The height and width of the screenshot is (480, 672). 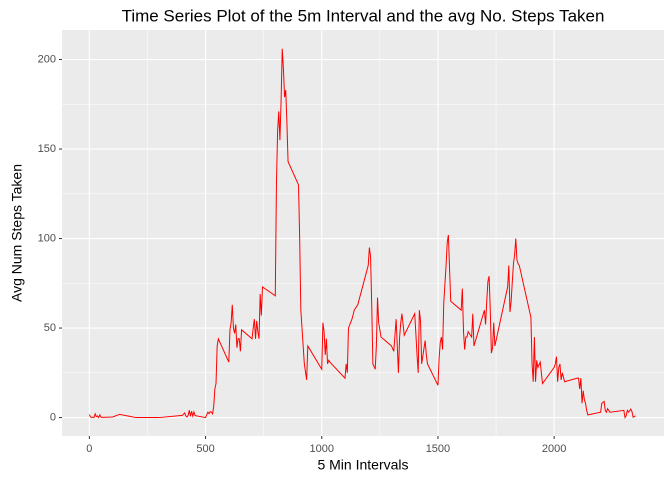 I want to click on y-tick-label: 0, so click(x=53, y=417).